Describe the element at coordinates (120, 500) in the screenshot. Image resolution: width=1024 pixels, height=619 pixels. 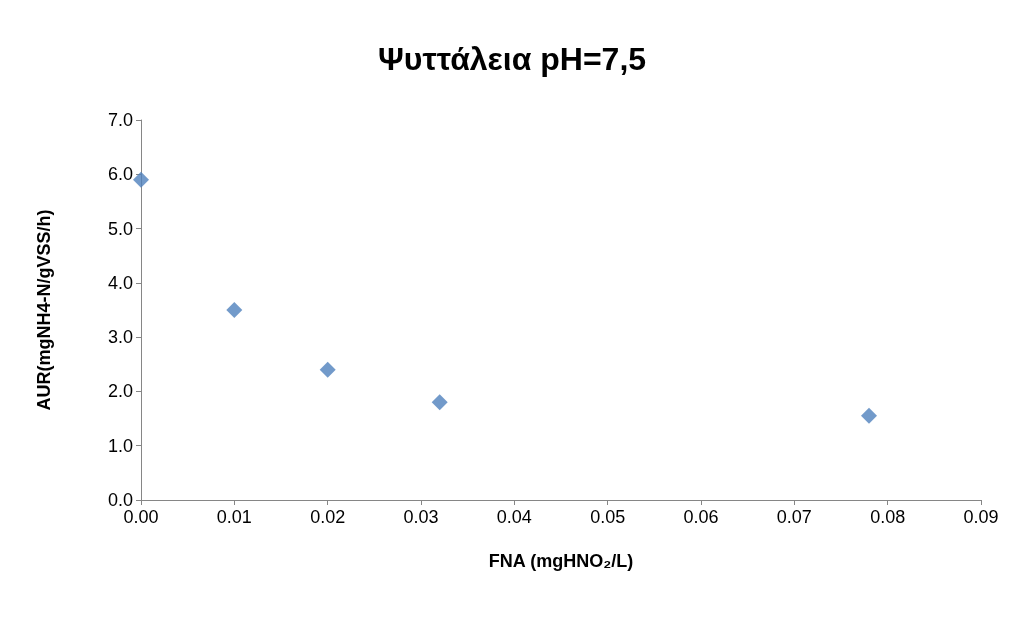
I see `y-tick-label: 0.0` at that location.